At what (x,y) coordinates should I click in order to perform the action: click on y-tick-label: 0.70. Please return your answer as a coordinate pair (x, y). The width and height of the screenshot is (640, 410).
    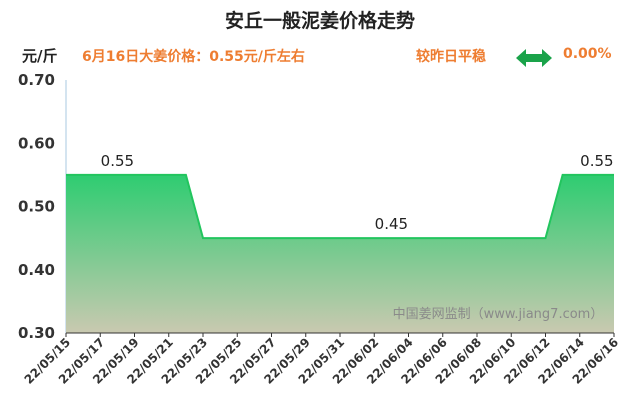
    Looking at the image, I should click on (36, 80).